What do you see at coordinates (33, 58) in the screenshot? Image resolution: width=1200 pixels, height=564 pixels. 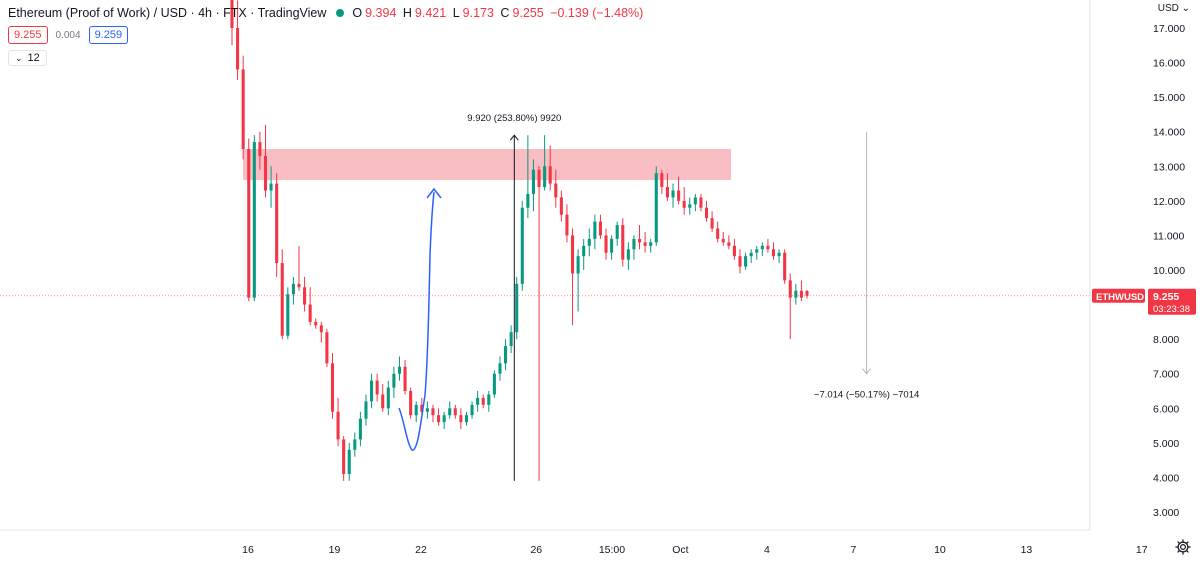 I see `volume-value: 12` at bounding box center [33, 58].